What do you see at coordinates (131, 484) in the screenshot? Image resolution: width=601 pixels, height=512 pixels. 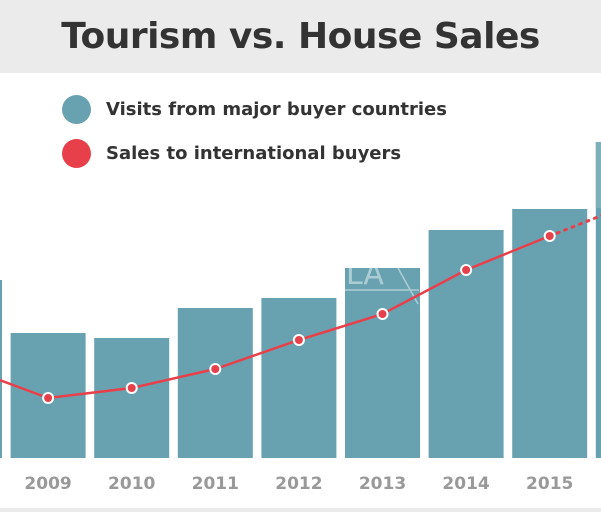 I see `x-tick-2010: 2010` at bounding box center [131, 484].